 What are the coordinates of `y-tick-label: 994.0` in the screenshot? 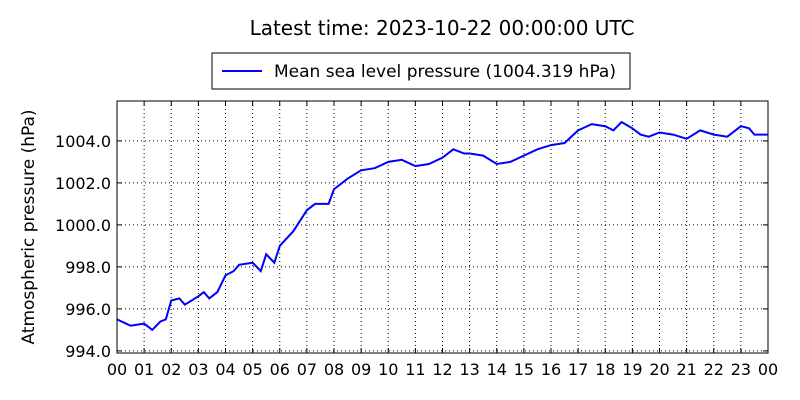 It's located at (88, 351).